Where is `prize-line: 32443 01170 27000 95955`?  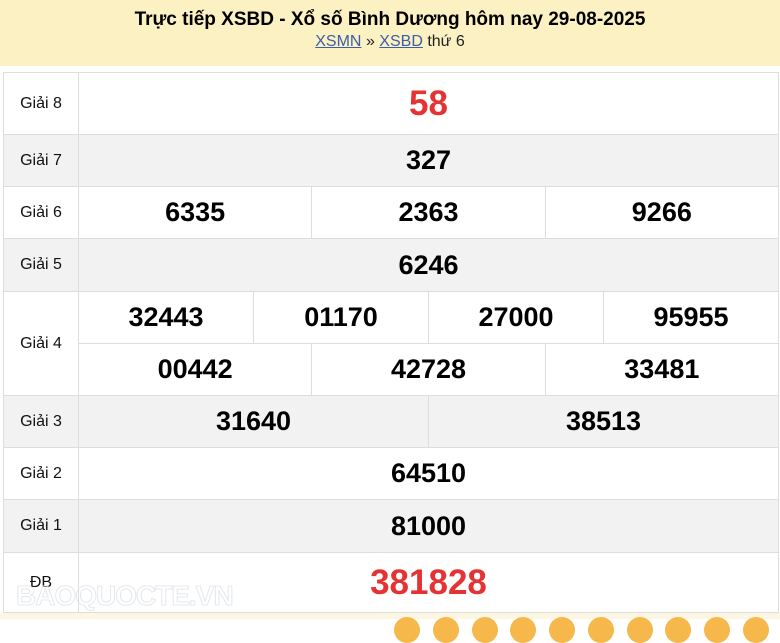
prize-line: 32443 01170 27000 95955 is located at coordinates (429, 317).